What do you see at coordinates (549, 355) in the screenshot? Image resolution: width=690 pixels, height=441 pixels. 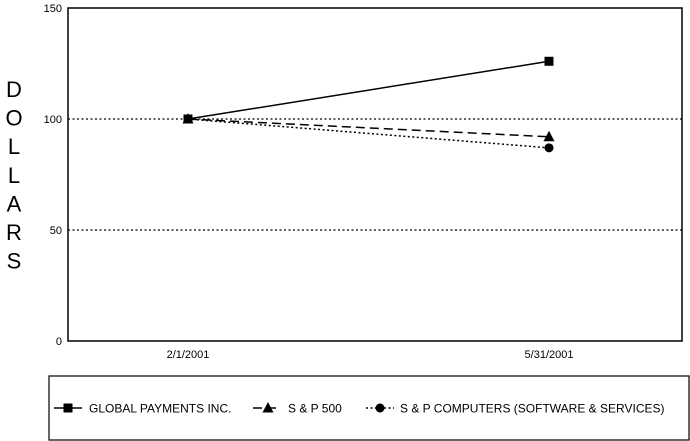 I see `x-tick-label: 5/31/2001` at bounding box center [549, 355].